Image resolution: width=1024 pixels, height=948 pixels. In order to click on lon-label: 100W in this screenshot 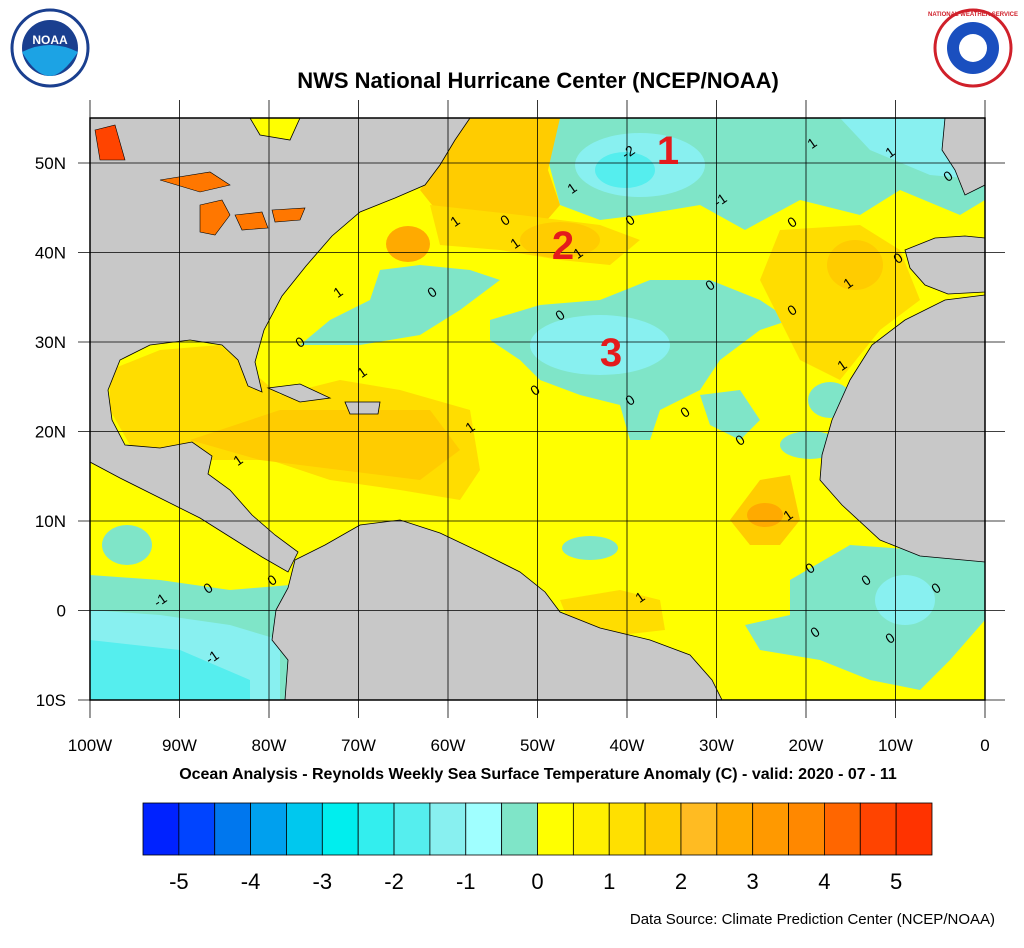, I will do `click(90, 745)`.